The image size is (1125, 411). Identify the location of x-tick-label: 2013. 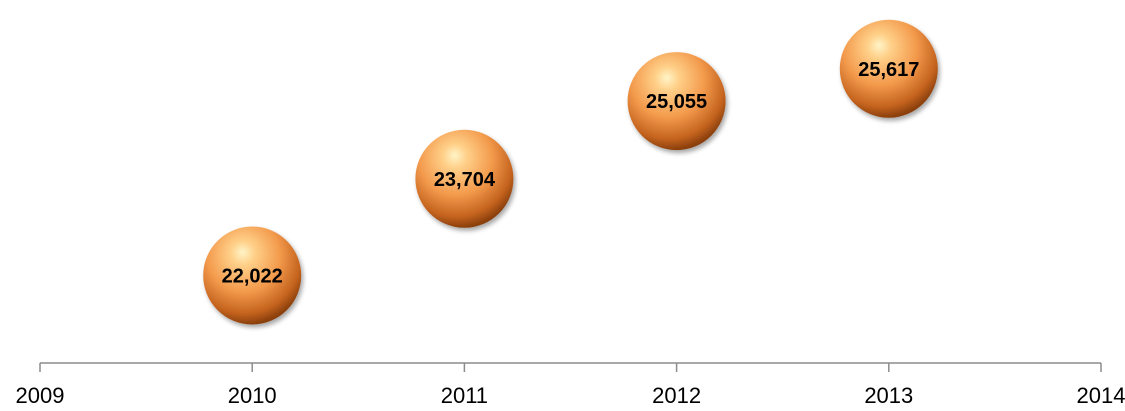
(888, 395).